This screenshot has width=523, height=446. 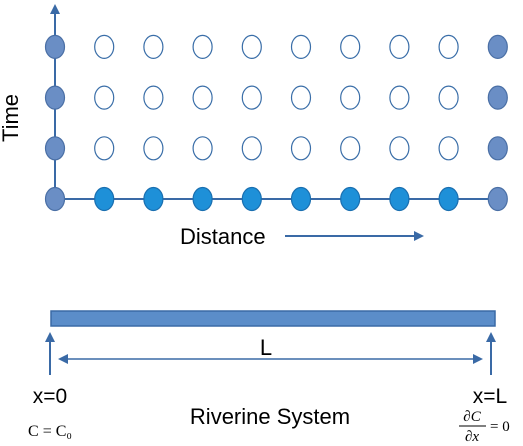 What do you see at coordinates (266, 347) in the screenshot?
I see `length-label: L` at bounding box center [266, 347].